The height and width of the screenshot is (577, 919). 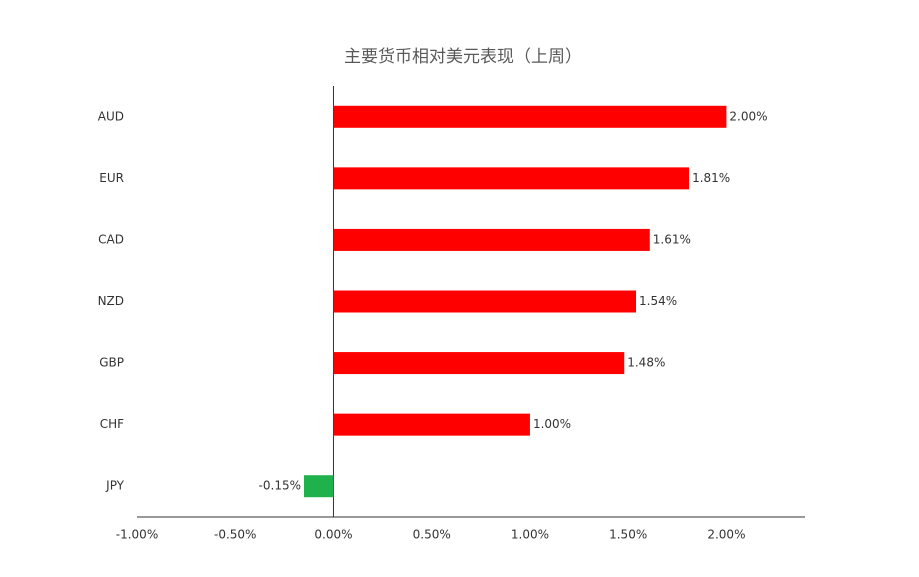 I want to click on y-tick-label: CHF, so click(x=112, y=424).